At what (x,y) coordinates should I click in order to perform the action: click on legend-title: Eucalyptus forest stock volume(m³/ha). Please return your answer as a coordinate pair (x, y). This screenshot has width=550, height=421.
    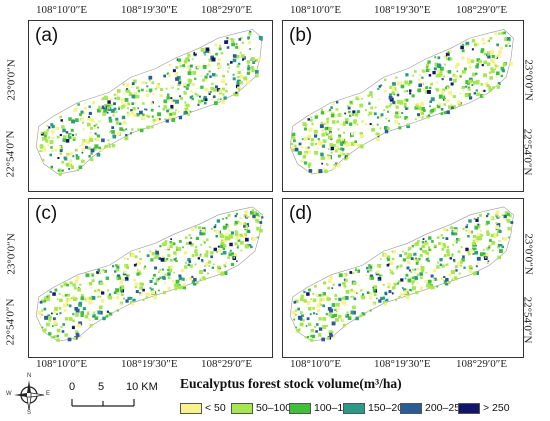
    Looking at the image, I should click on (291, 383).